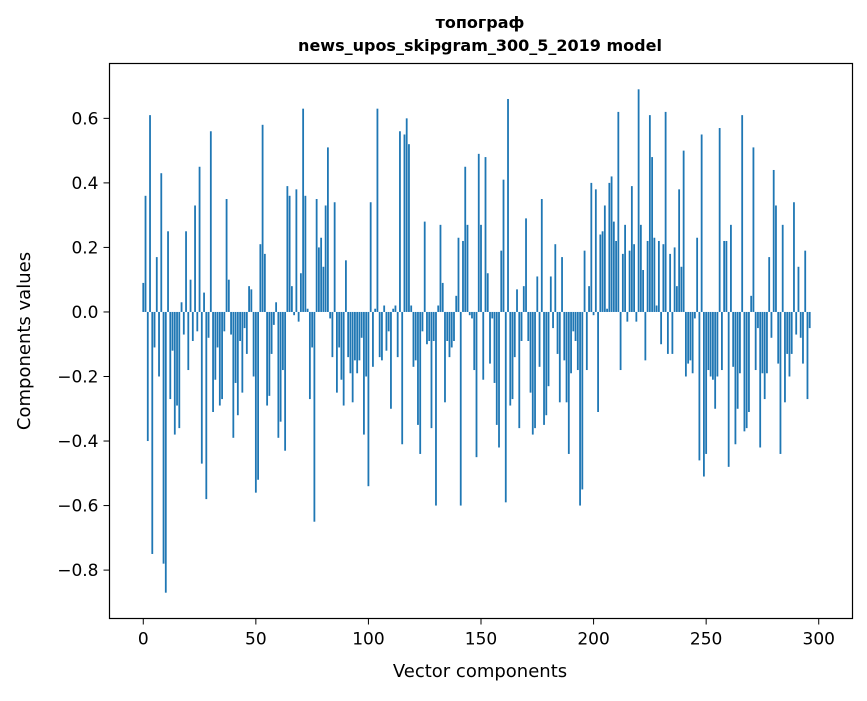  I want to click on chart-title-line-2: news_upos_skipgram_300_5_2019 model, so click(480, 45).